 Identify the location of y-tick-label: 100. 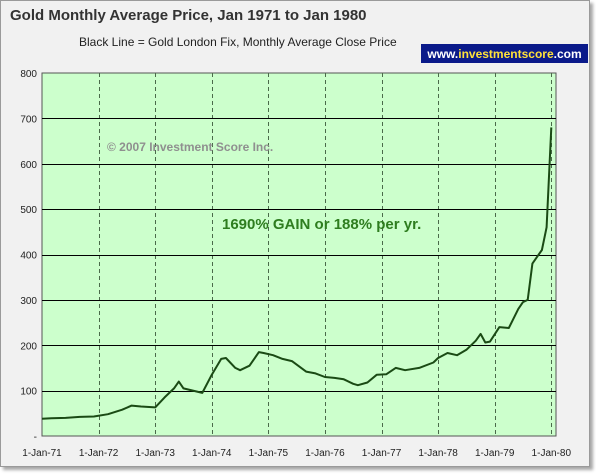
(28, 392).